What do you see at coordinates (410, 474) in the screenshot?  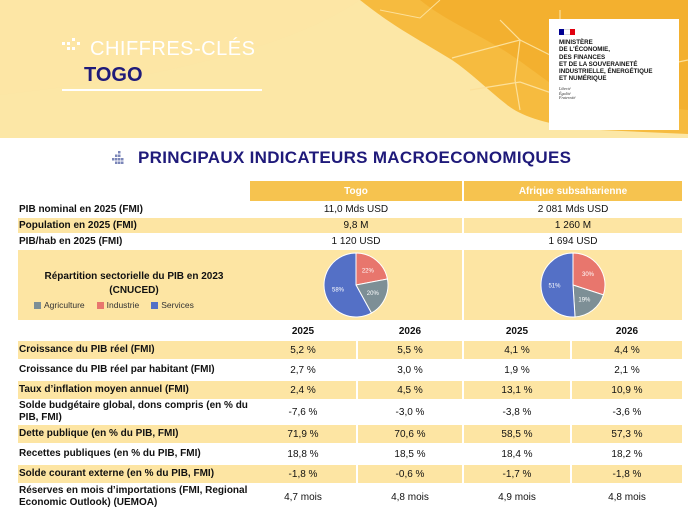 I see `row-value: -0,6 %` at bounding box center [410, 474].